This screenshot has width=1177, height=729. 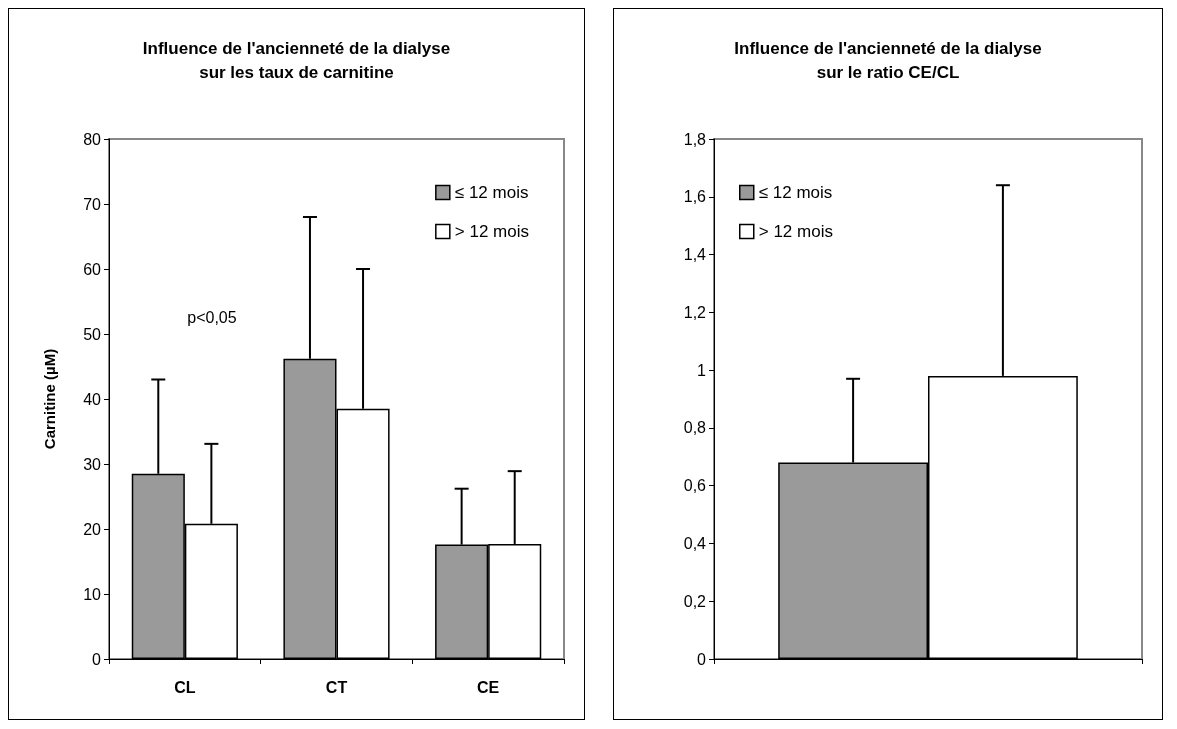 I want to click on annotation: p<0,05, so click(x=212, y=317).